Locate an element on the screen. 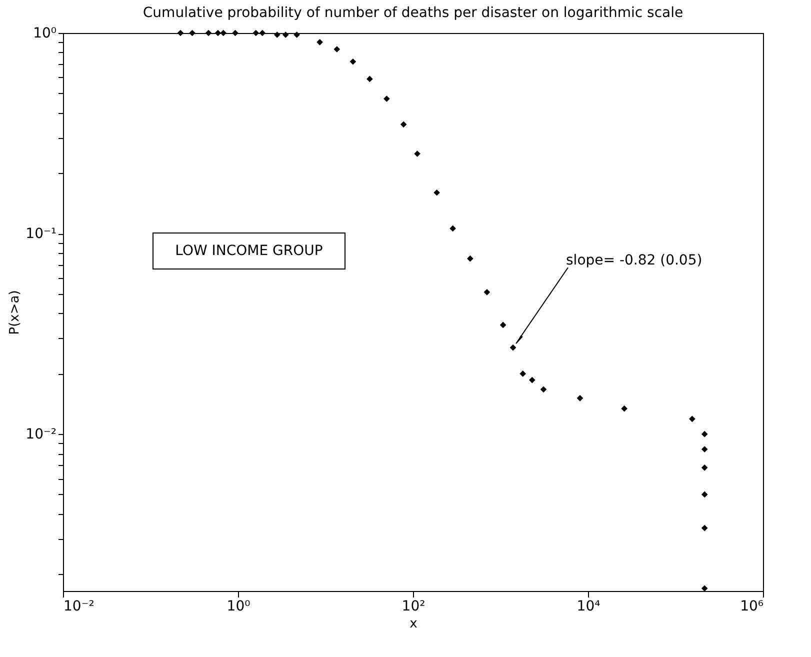 The width and height of the screenshot is (811, 657). x-tick-label: 10⁴ is located at coordinates (588, 606).